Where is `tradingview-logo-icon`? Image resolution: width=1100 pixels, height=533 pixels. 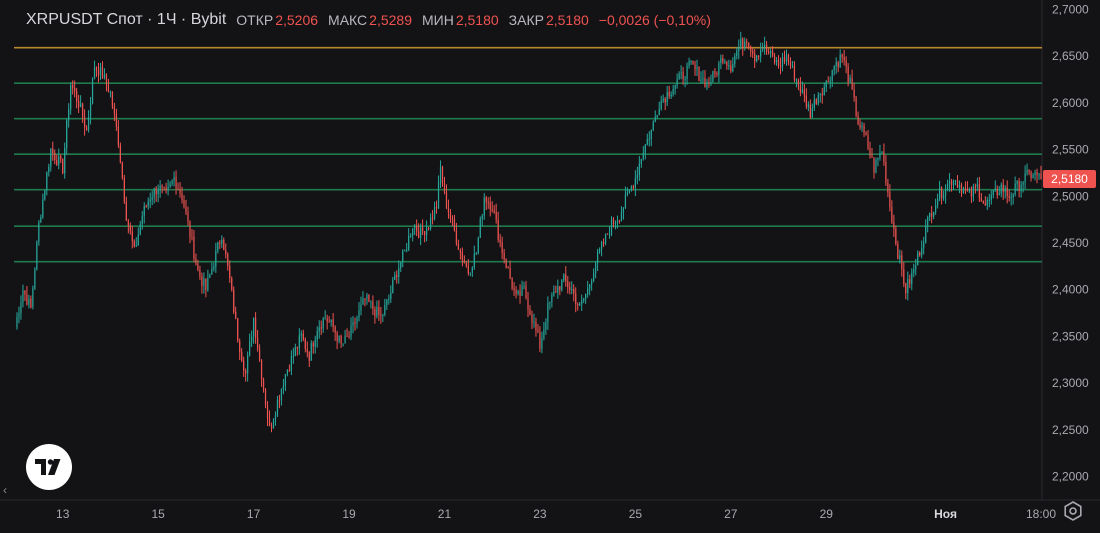 tradingview-logo-icon is located at coordinates (49, 467).